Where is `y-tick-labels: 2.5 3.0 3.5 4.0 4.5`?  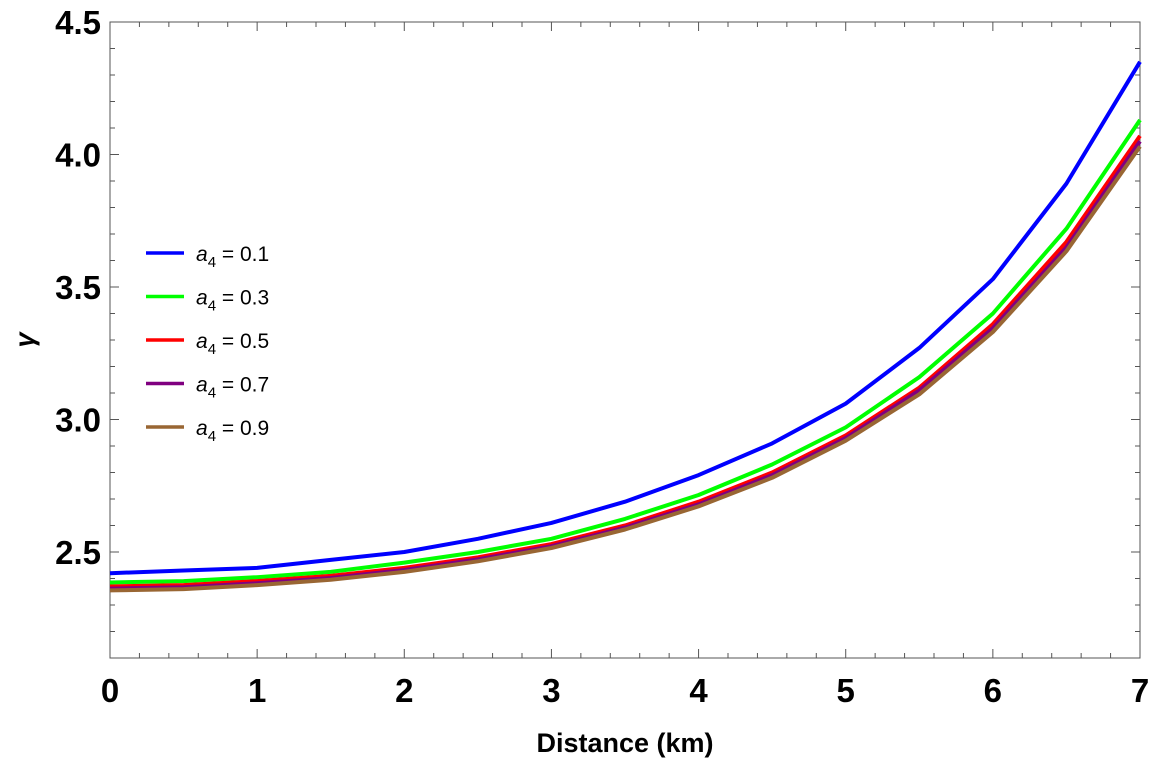 y-tick-labels: 2.5 3.0 3.5 4.0 4.5 is located at coordinates (78, 287).